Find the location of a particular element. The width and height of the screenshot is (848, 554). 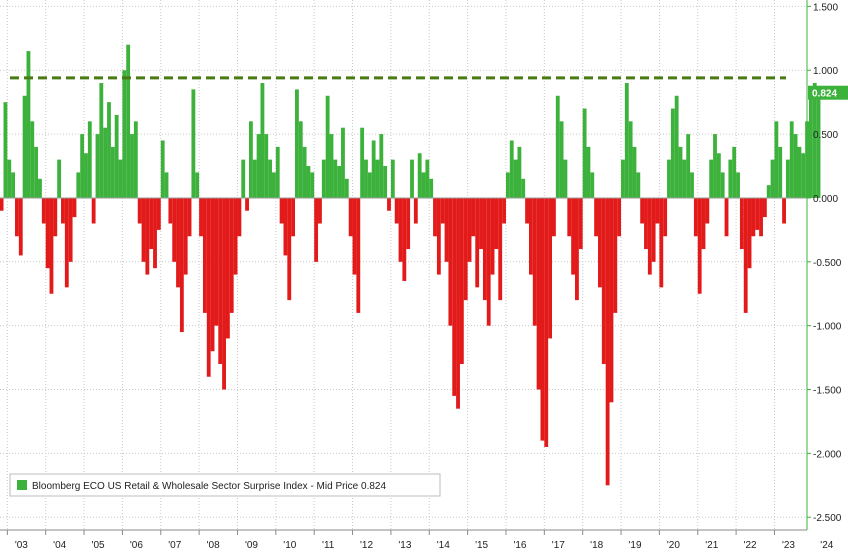

y-tick-label: 1.000 is located at coordinates (825, 71).